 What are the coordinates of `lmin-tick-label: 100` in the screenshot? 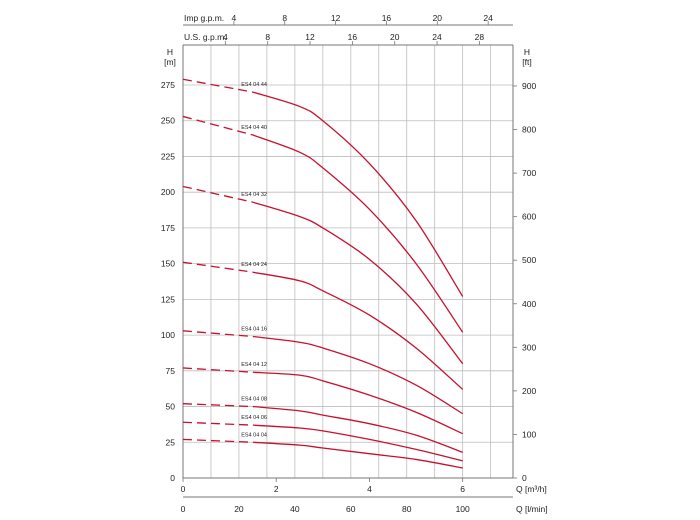 It's located at (463, 509).